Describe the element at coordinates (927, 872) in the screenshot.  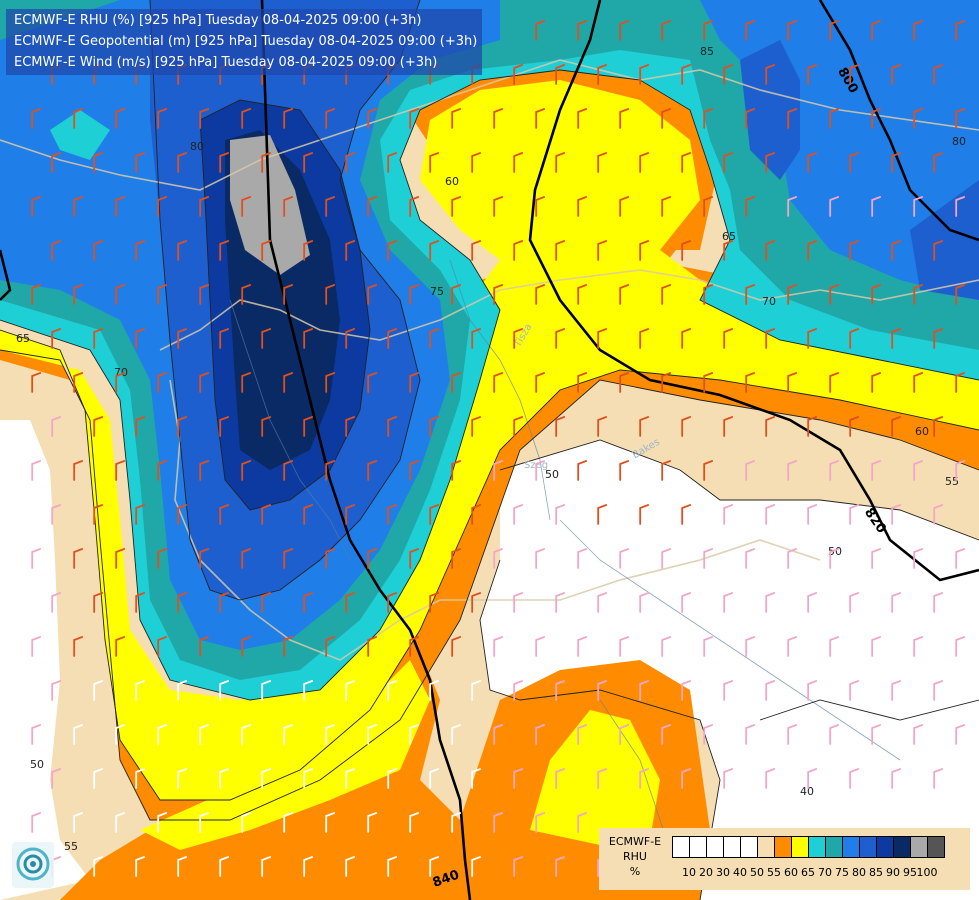
I see `legend-tick: 100` at that location.